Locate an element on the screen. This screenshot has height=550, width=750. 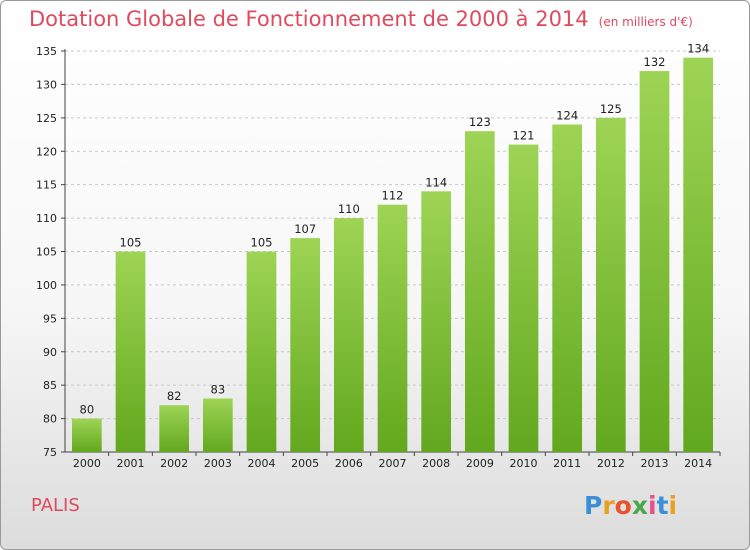
bar-value-label: 121 is located at coordinates (524, 136).